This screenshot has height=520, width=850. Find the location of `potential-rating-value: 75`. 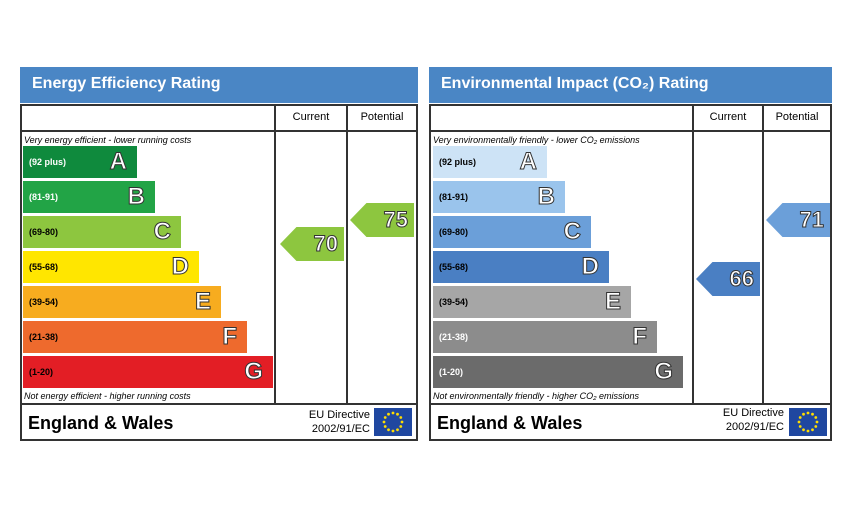

potential-rating-value: 75 is located at coordinates (396, 220).